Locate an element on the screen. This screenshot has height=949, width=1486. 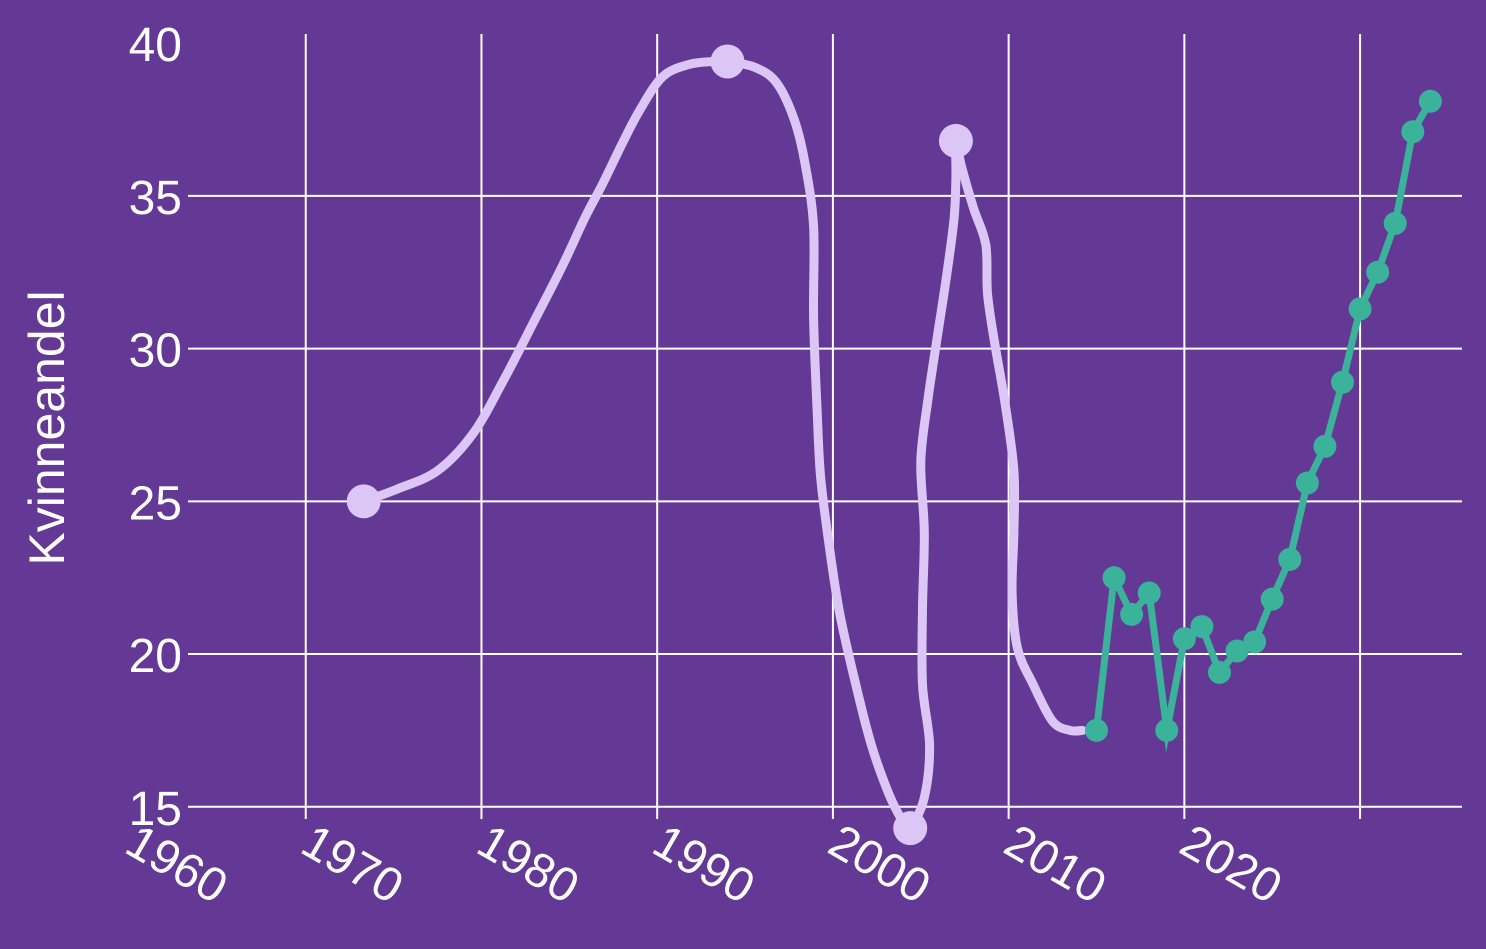
y-tick-label: 40 is located at coordinates (155, 45).